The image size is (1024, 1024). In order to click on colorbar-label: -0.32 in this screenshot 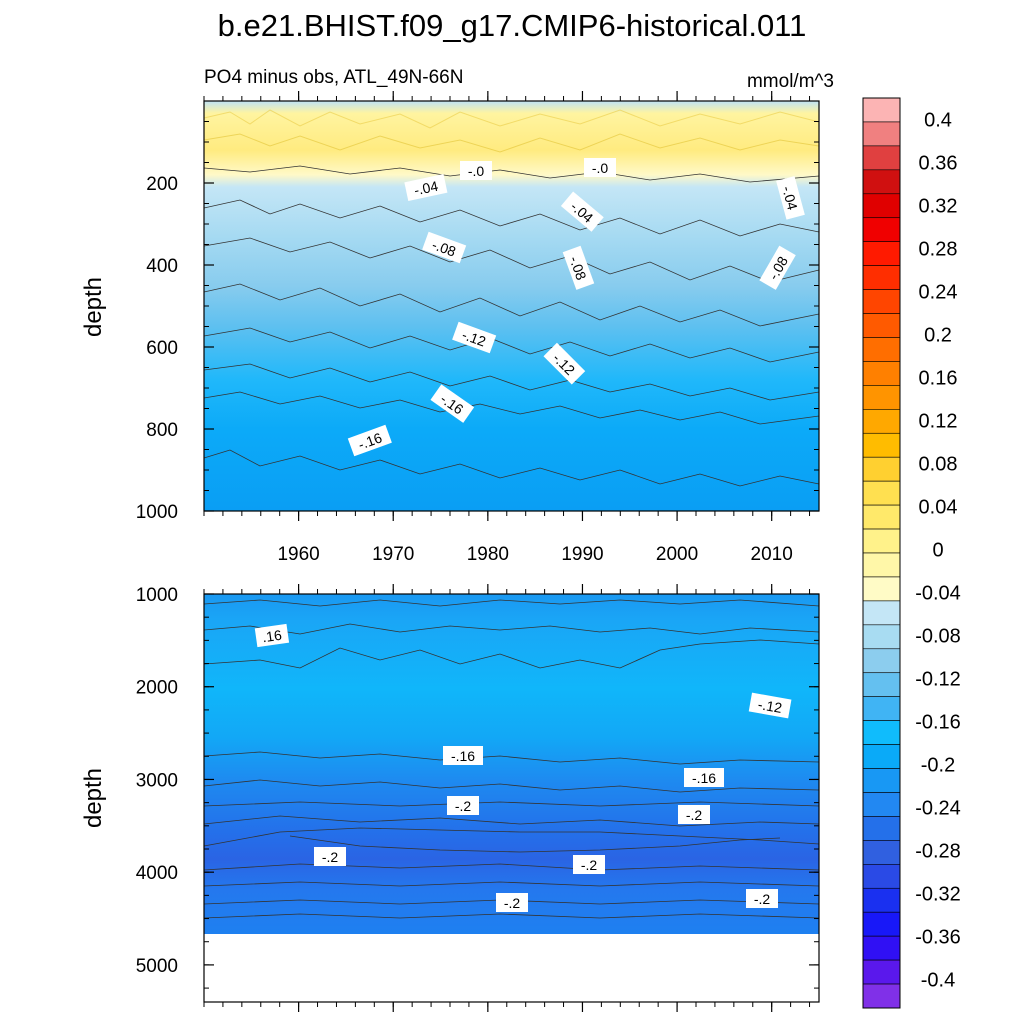, I will do `click(938, 895)`.